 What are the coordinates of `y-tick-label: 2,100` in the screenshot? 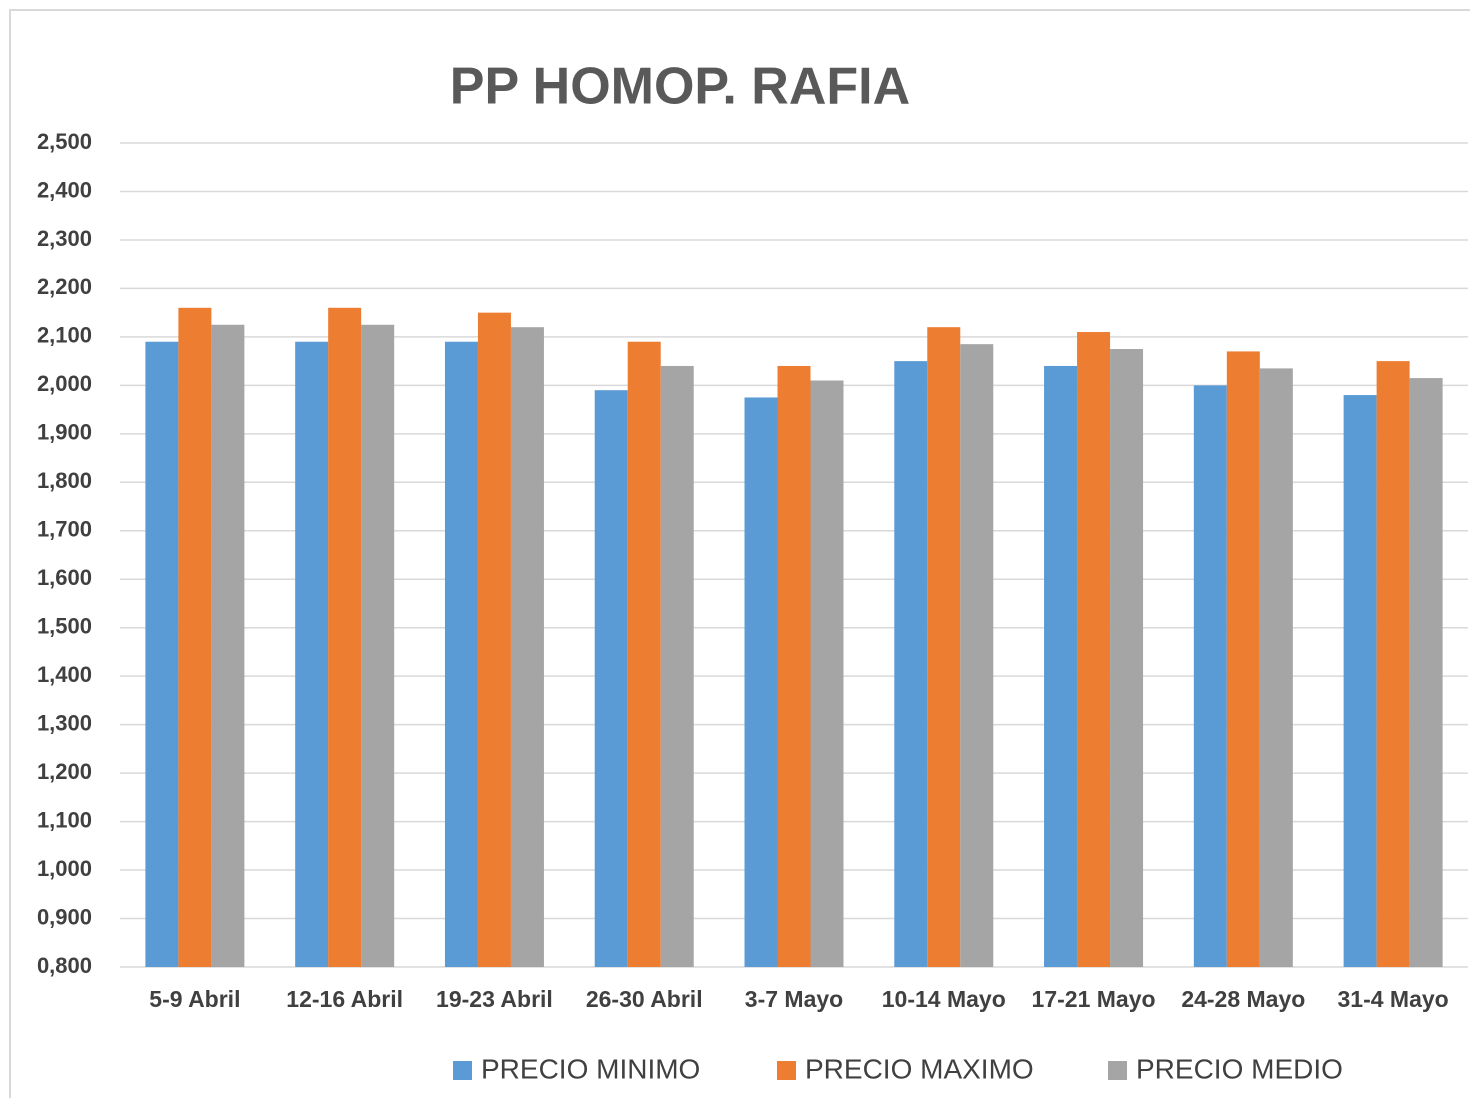 It's located at (64, 335).